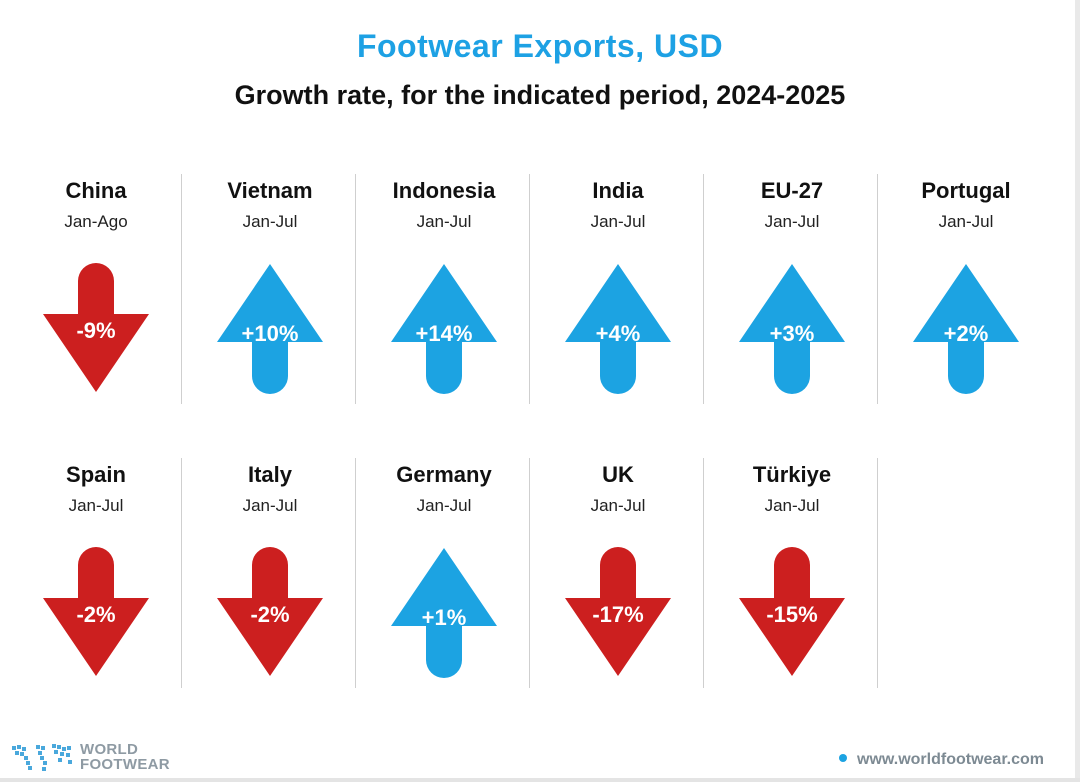 Image resolution: width=1080 pixels, height=782 pixels. Describe the element at coordinates (444, 190) in the screenshot. I see `country-name: Indonesia` at that location.